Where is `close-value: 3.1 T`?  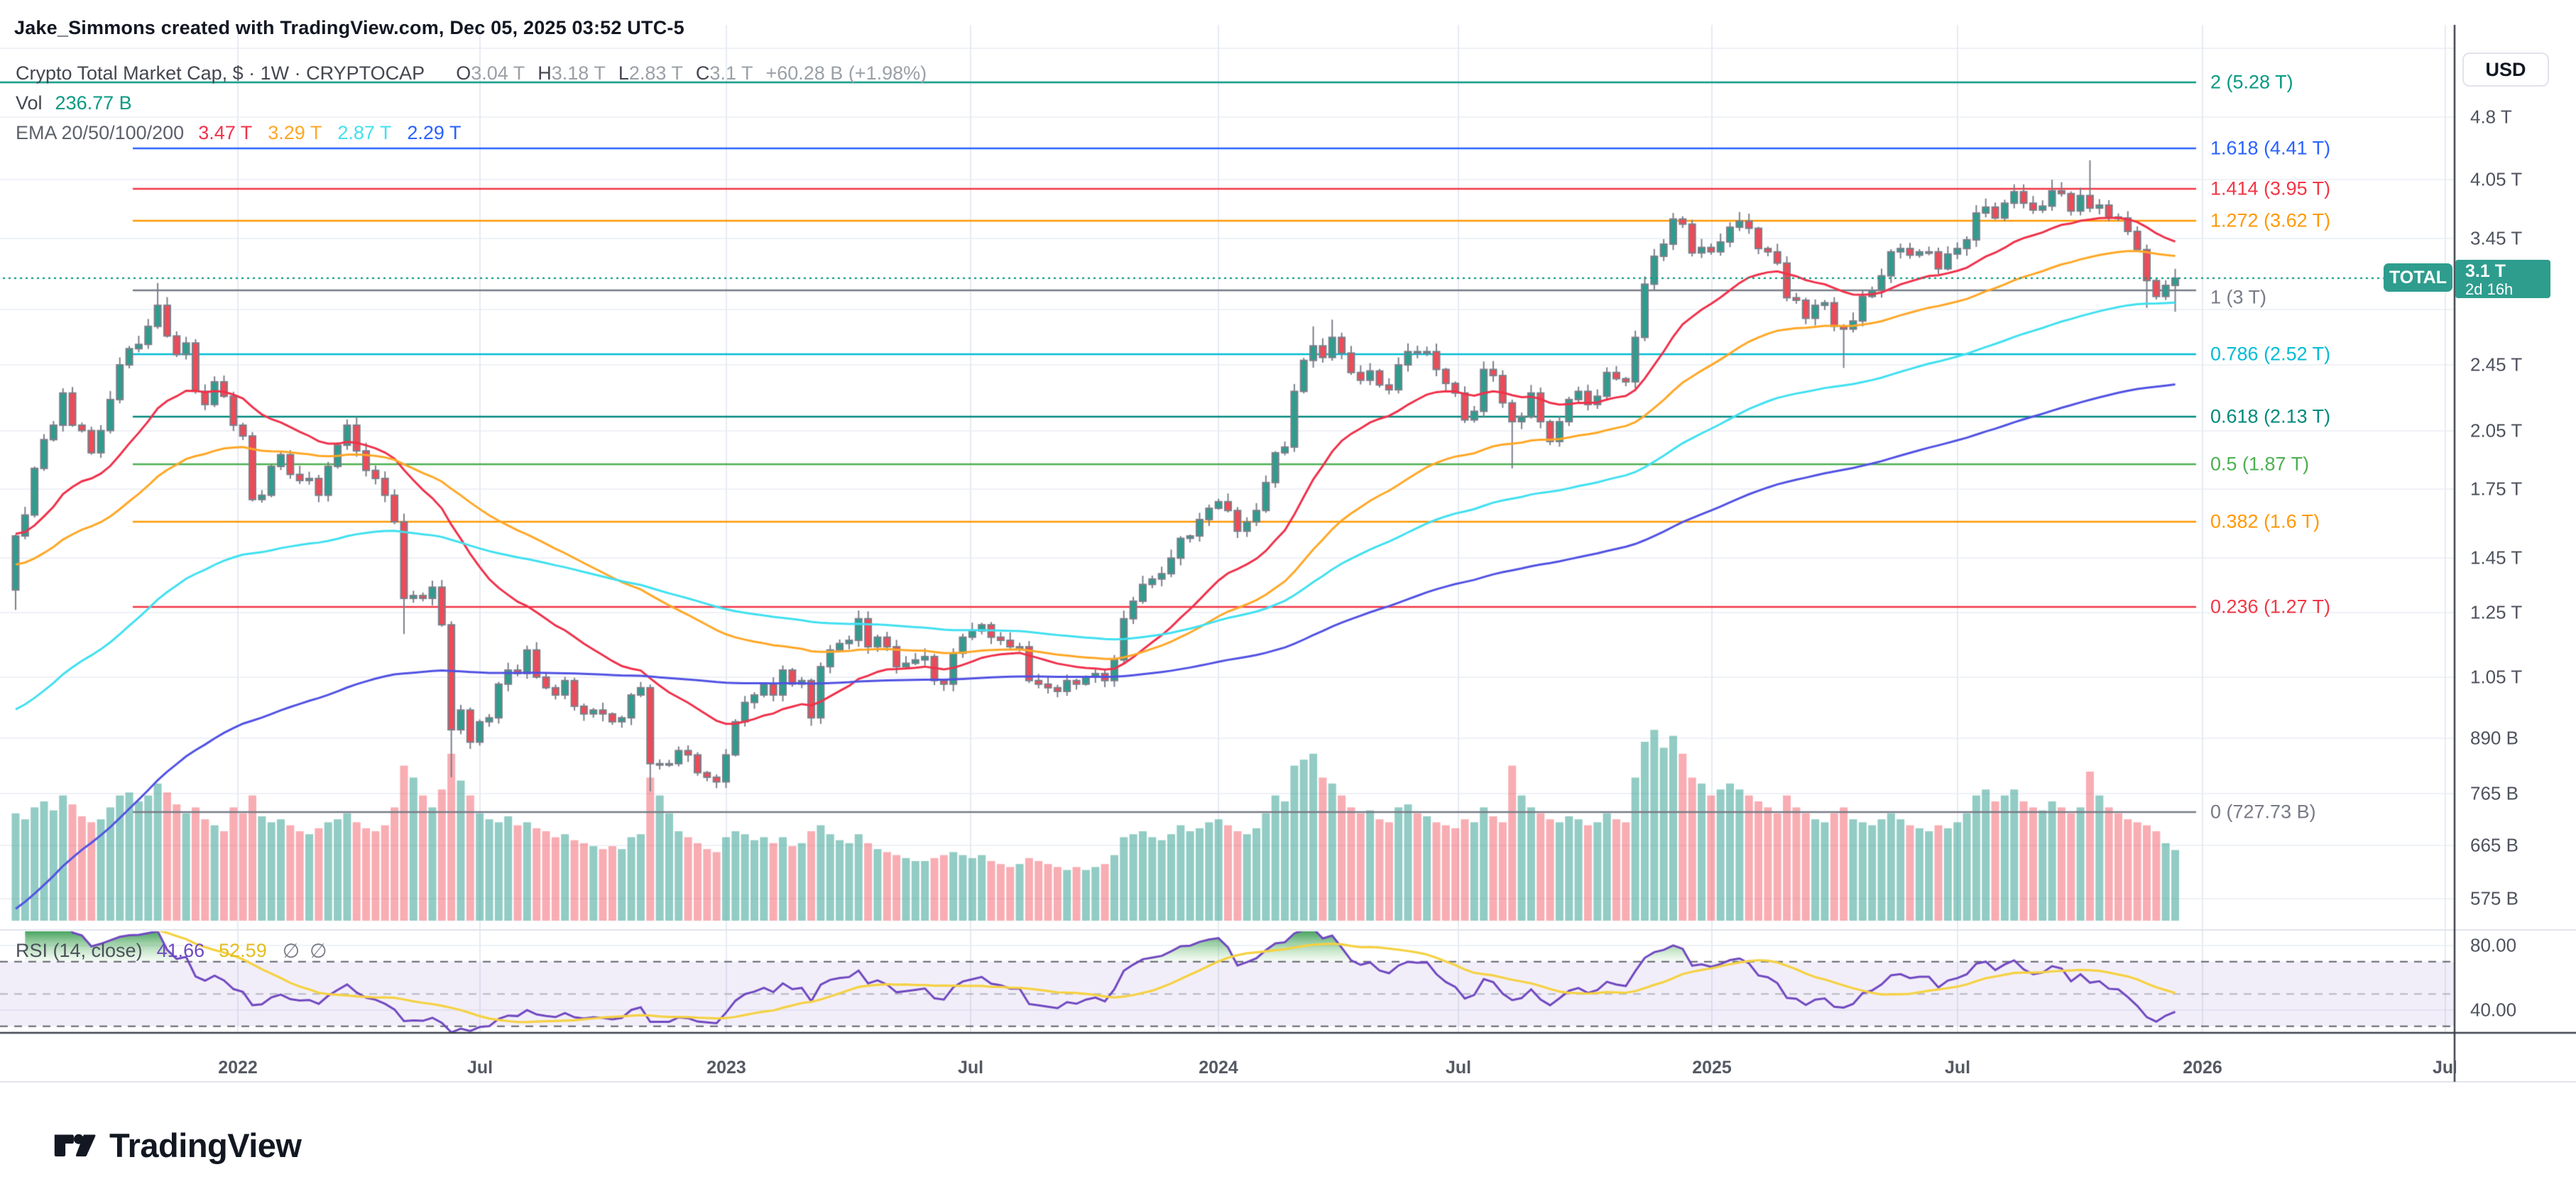
close-value: 3.1 T is located at coordinates (731, 73).